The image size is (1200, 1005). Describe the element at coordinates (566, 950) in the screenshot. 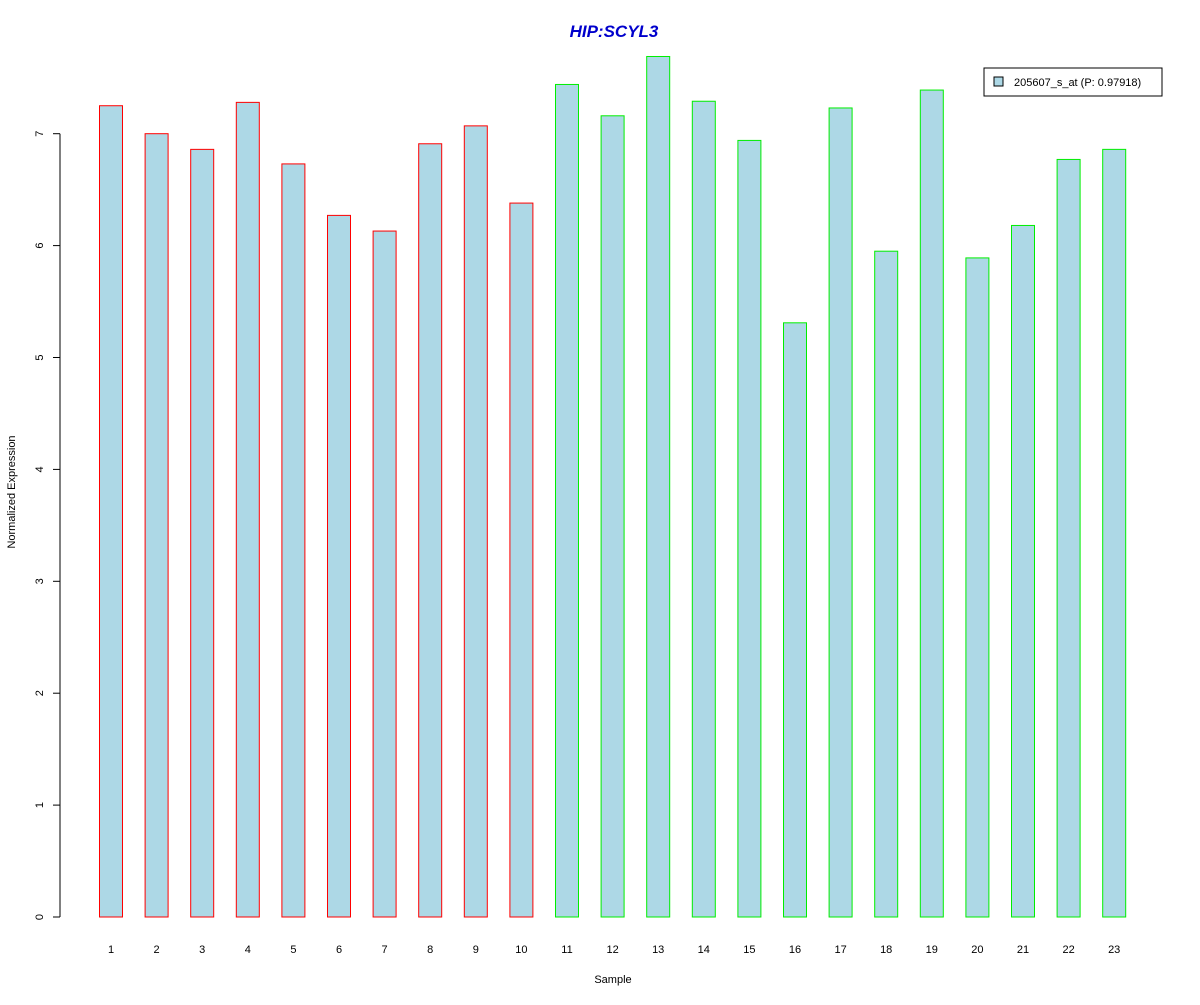

I see `x-tick-label: 11` at that location.